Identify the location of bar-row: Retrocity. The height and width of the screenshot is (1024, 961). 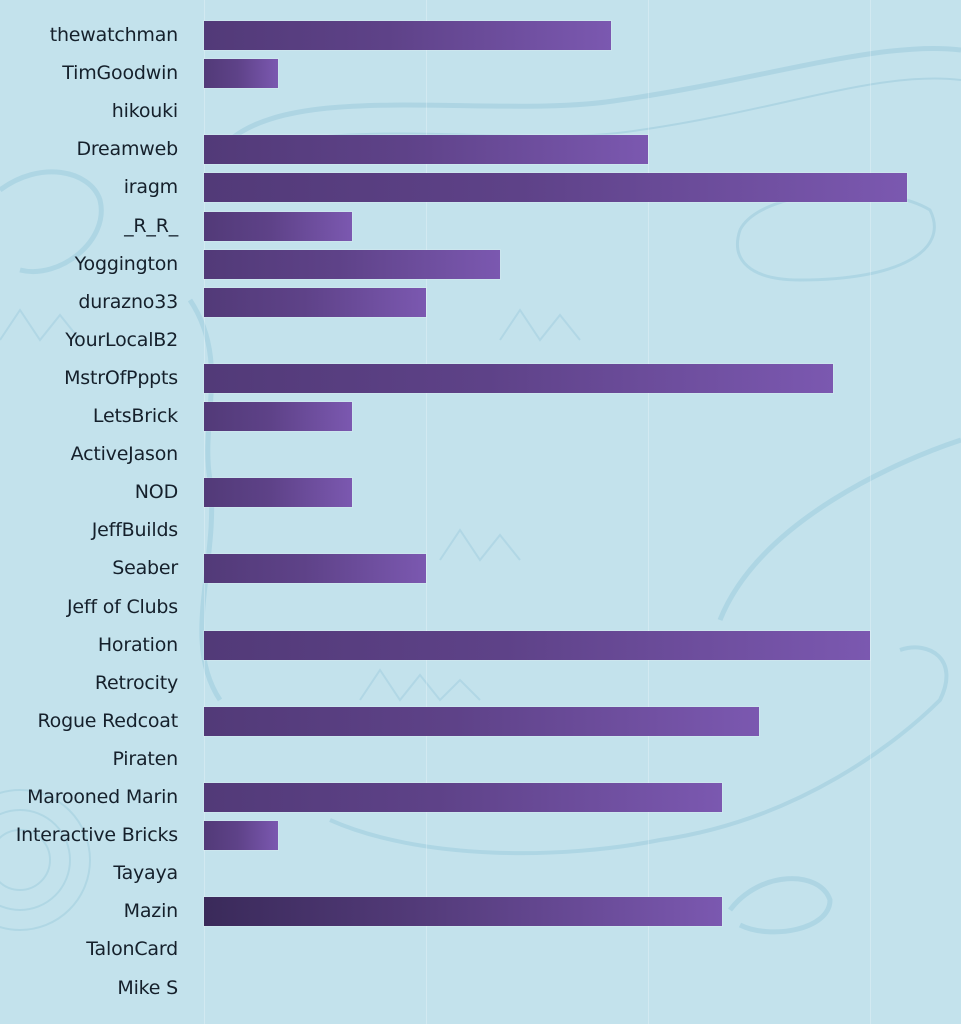
(480, 683).